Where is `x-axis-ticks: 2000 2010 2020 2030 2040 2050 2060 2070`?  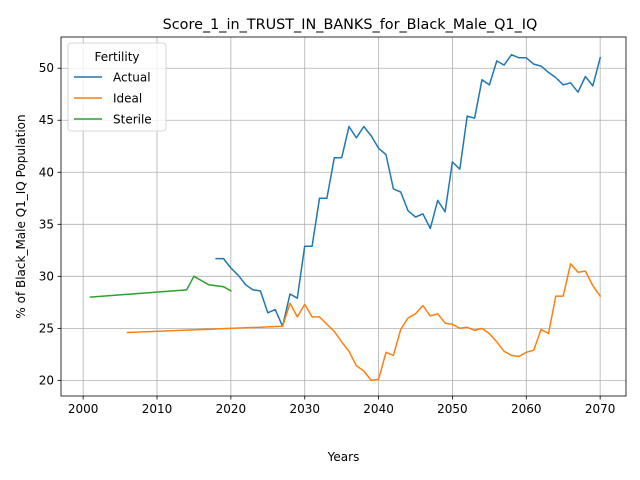 x-axis-ticks: 2000 2010 2020 2030 2040 2050 2060 2070 is located at coordinates (342, 406).